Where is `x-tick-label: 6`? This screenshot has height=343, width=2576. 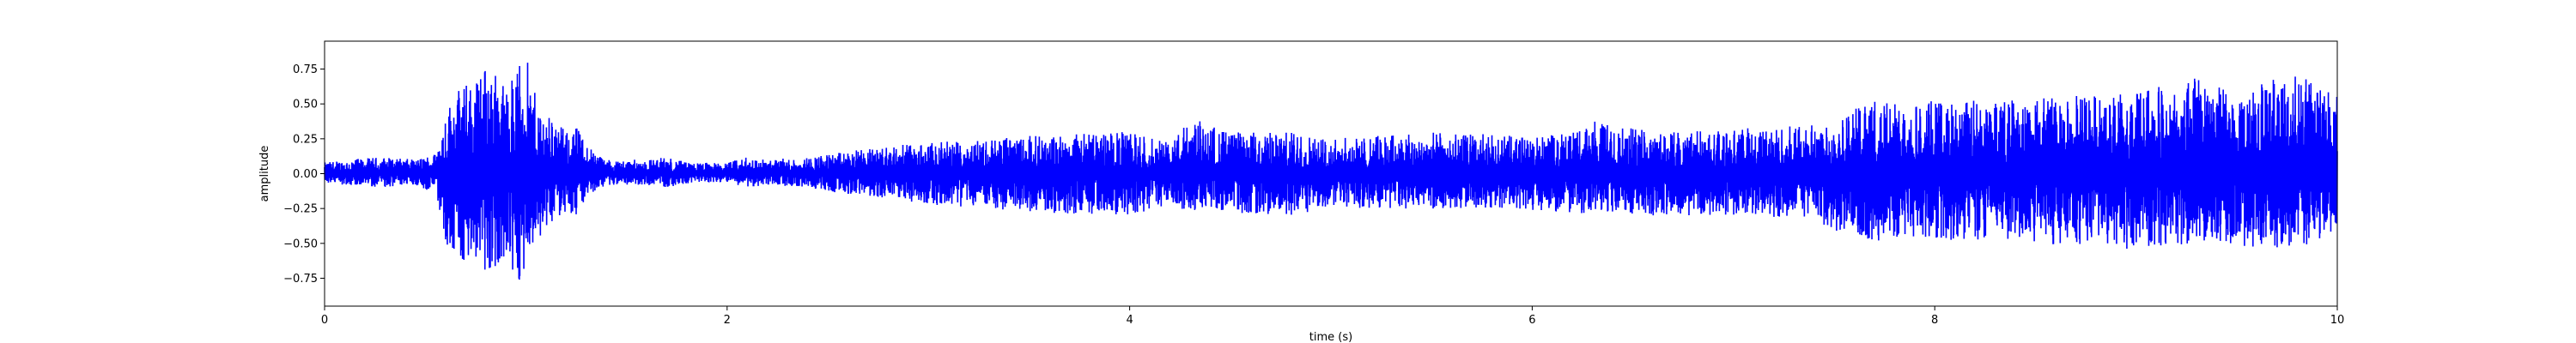 x-tick-label: 6 is located at coordinates (1532, 321).